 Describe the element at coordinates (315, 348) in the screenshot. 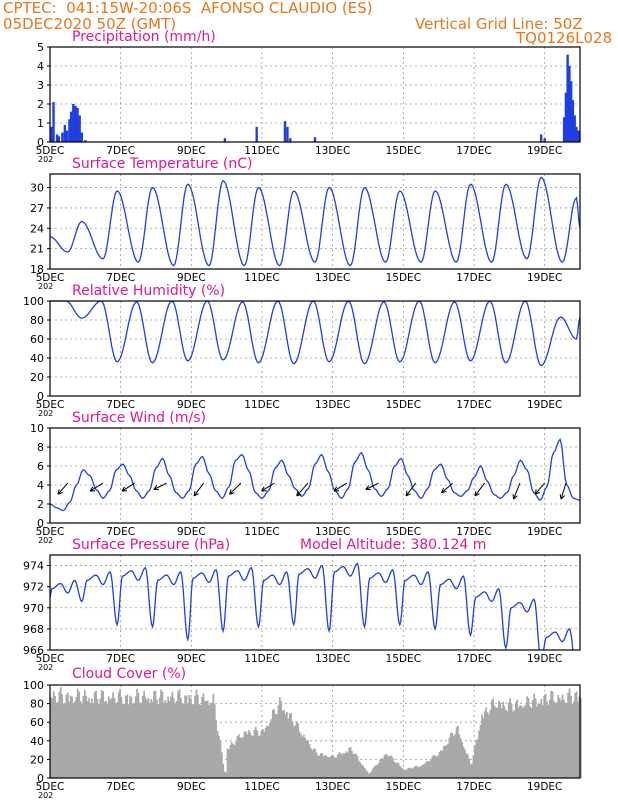

I see `rh-frame` at that location.